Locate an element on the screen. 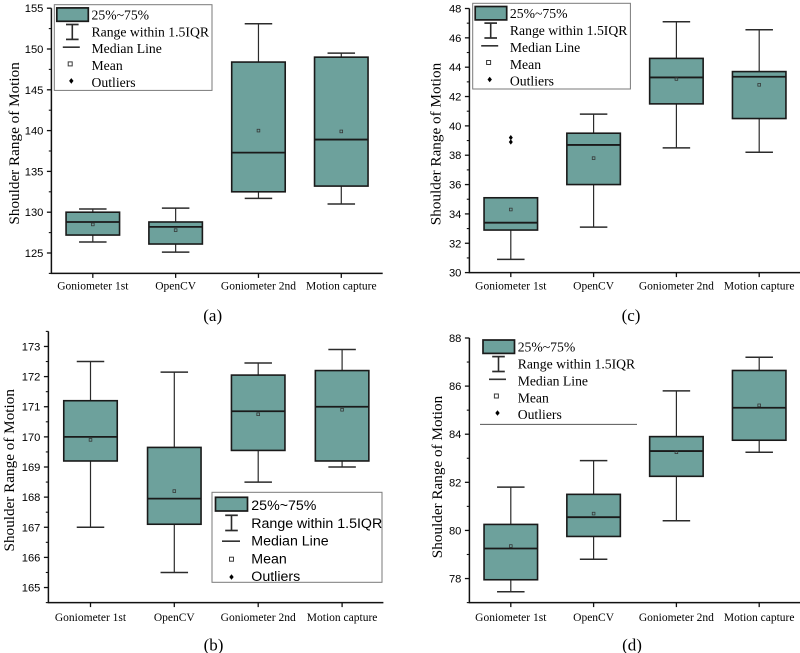 The width and height of the screenshot is (800, 653). svg-text: 135 is located at coordinates (34, 172).